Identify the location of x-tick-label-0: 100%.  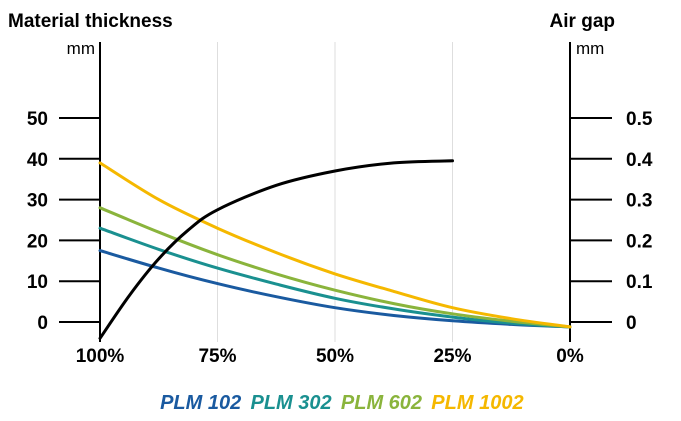
(100, 356).